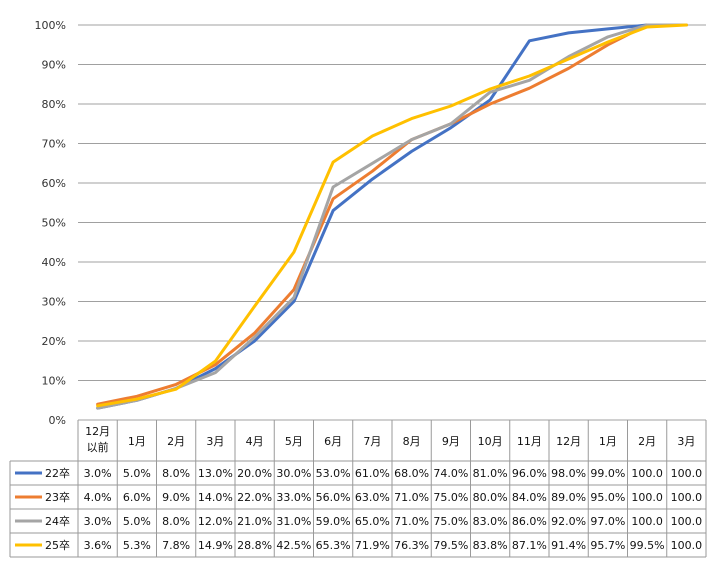 The image size is (718, 567). Describe the element at coordinates (98, 497) in the screenshot. I see `data-label: 4.0%` at that location.